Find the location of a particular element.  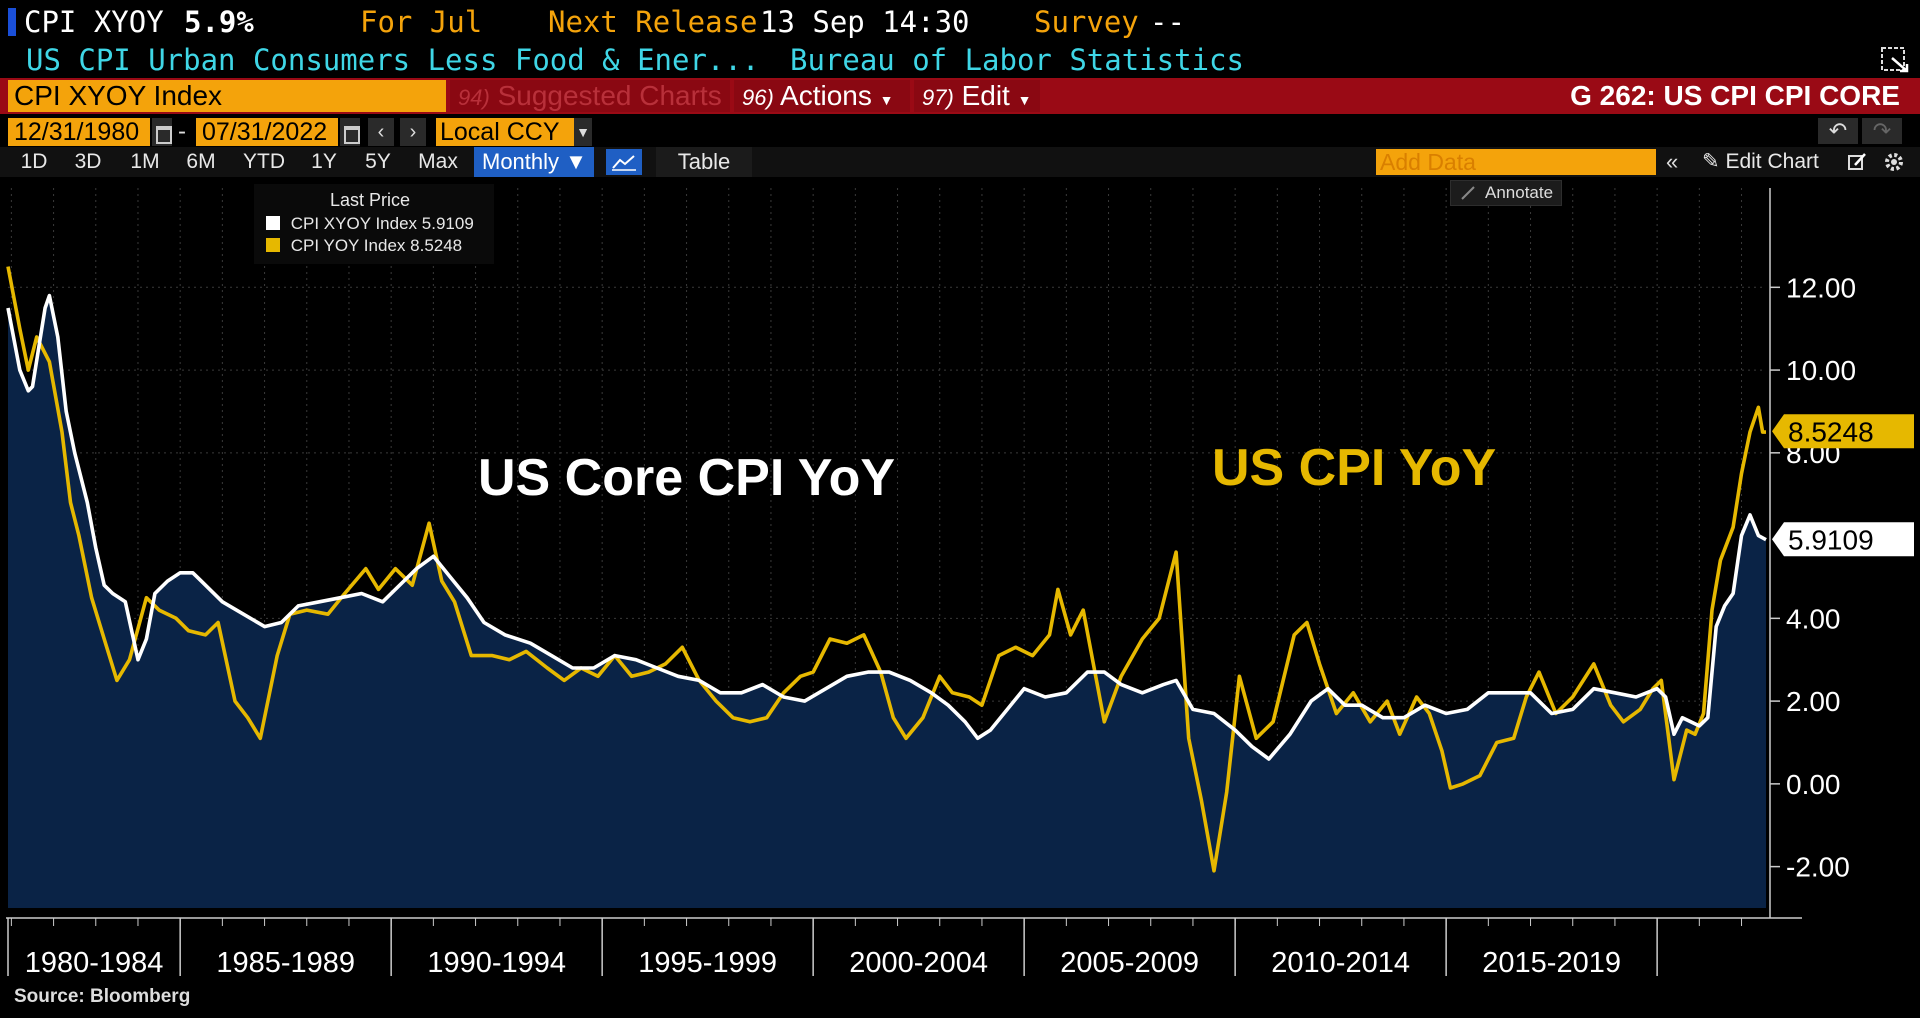

legend-item-headline: CPI YOY Index 8.5248 is located at coordinates (364, 246).